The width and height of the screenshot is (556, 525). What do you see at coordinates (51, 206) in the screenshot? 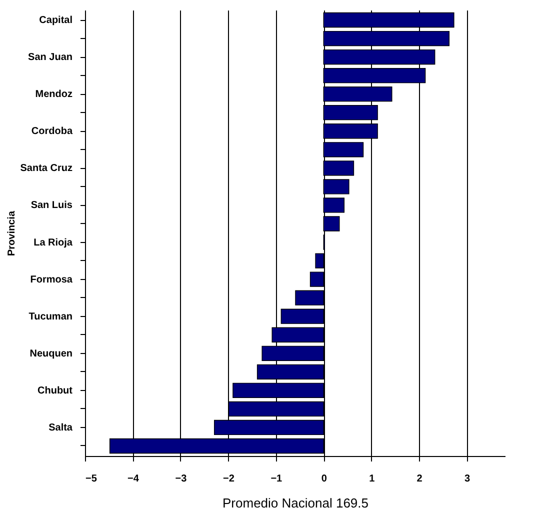
I see `y-tick-label: San Luis` at bounding box center [51, 206].